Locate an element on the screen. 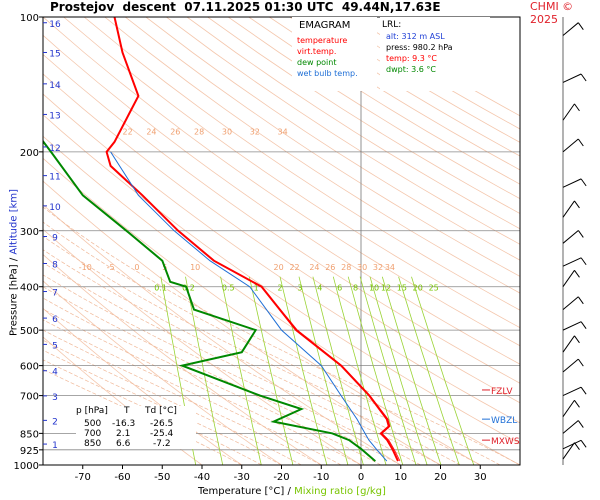 This screenshot has width=600, height=500. altitude-tick-label: 12 is located at coordinates (54, 149).